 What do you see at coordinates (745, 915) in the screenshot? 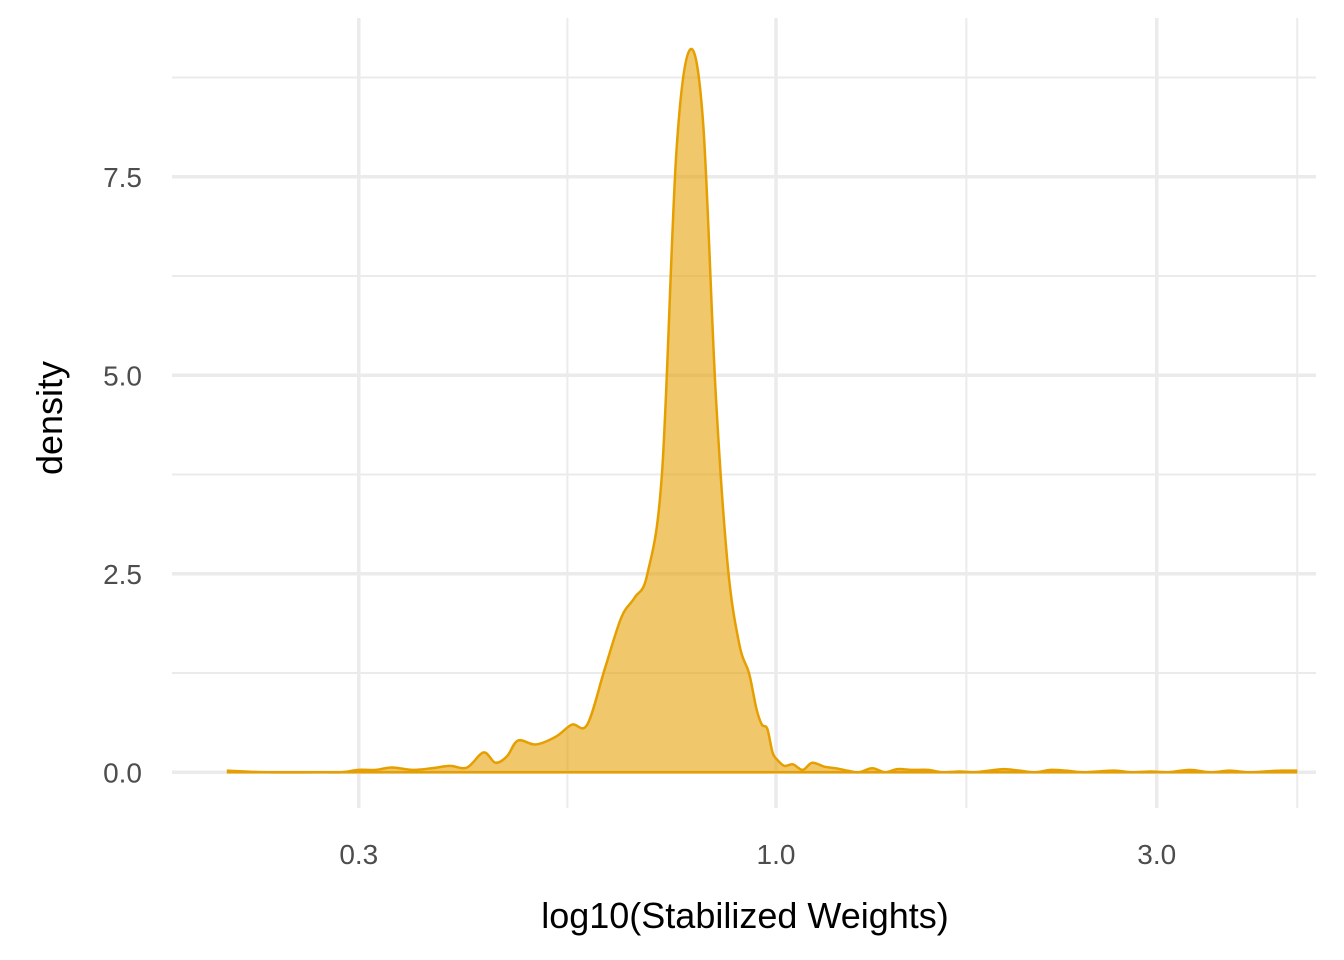
I see `x-axis-title: log10(Stabilized Weights)` at bounding box center [745, 915].